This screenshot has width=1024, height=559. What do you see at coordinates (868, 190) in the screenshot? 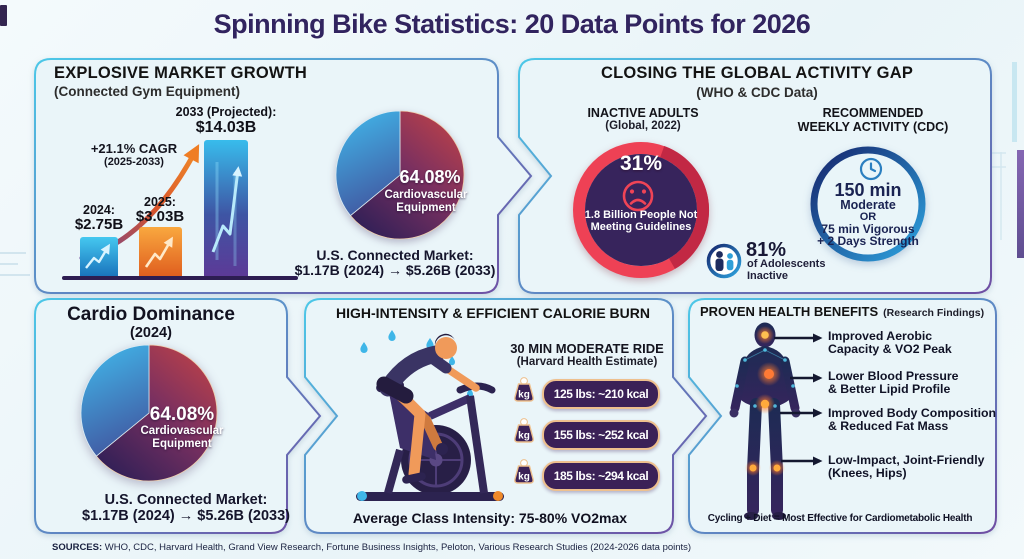
I see `recommended-minutes: 150 min` at bounding box center [868, 190].